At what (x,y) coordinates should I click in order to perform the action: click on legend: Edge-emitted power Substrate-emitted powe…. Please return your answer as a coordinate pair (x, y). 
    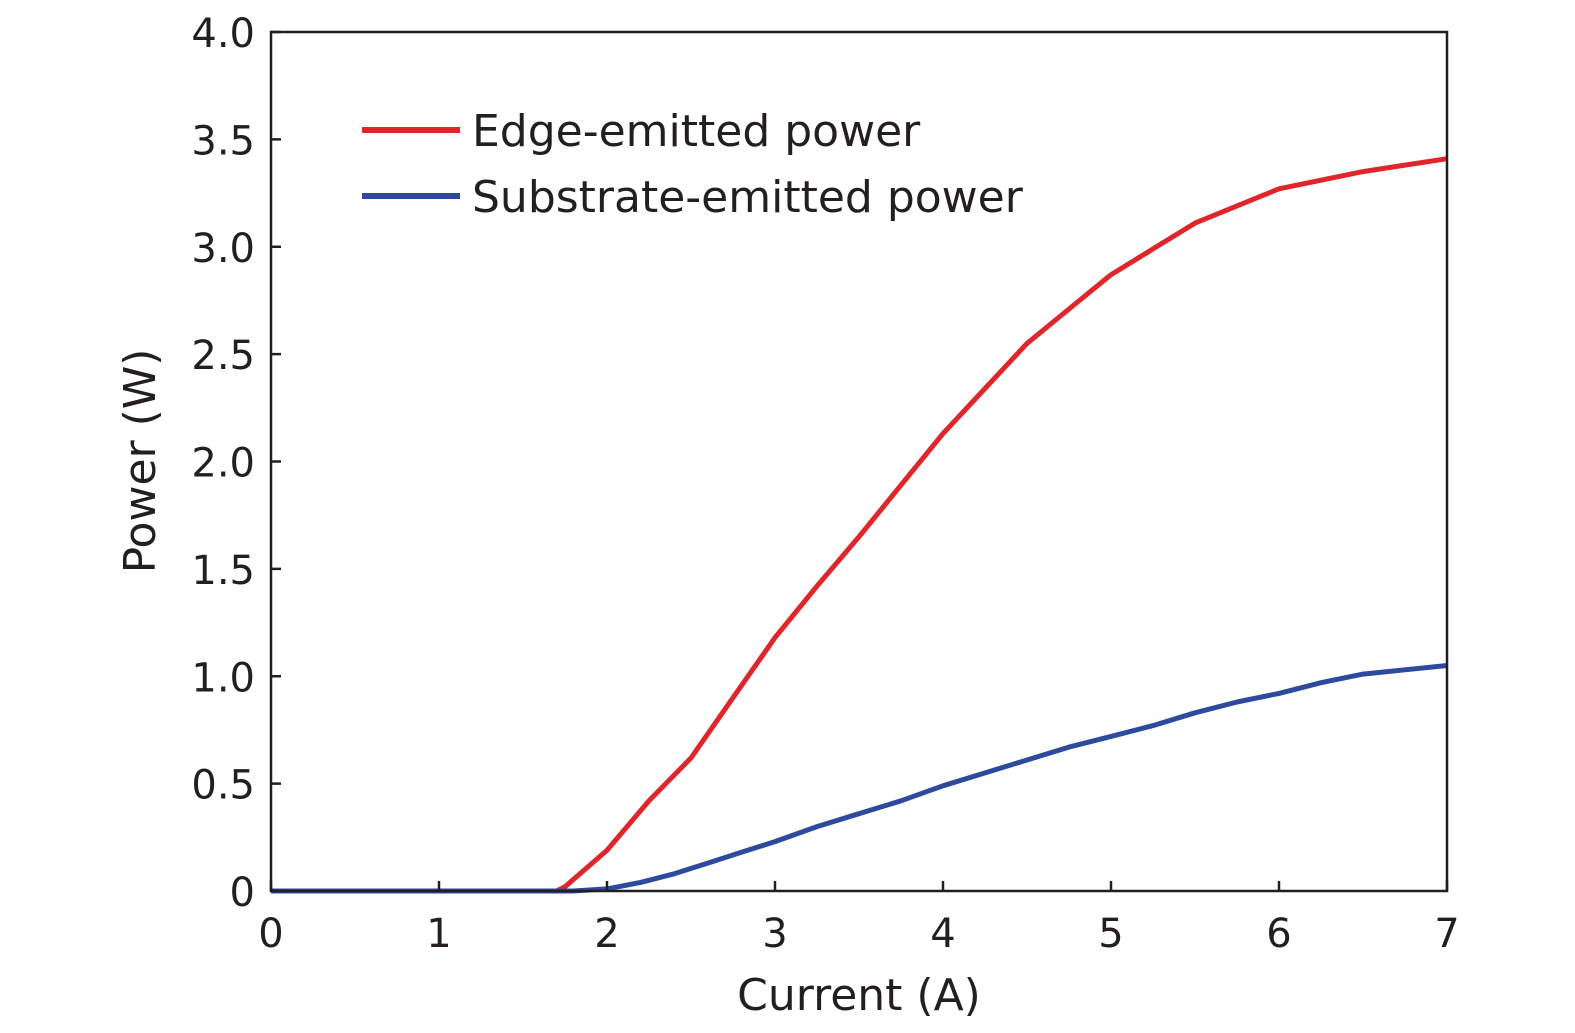
    Looking at the image, I should click on (693, 164).